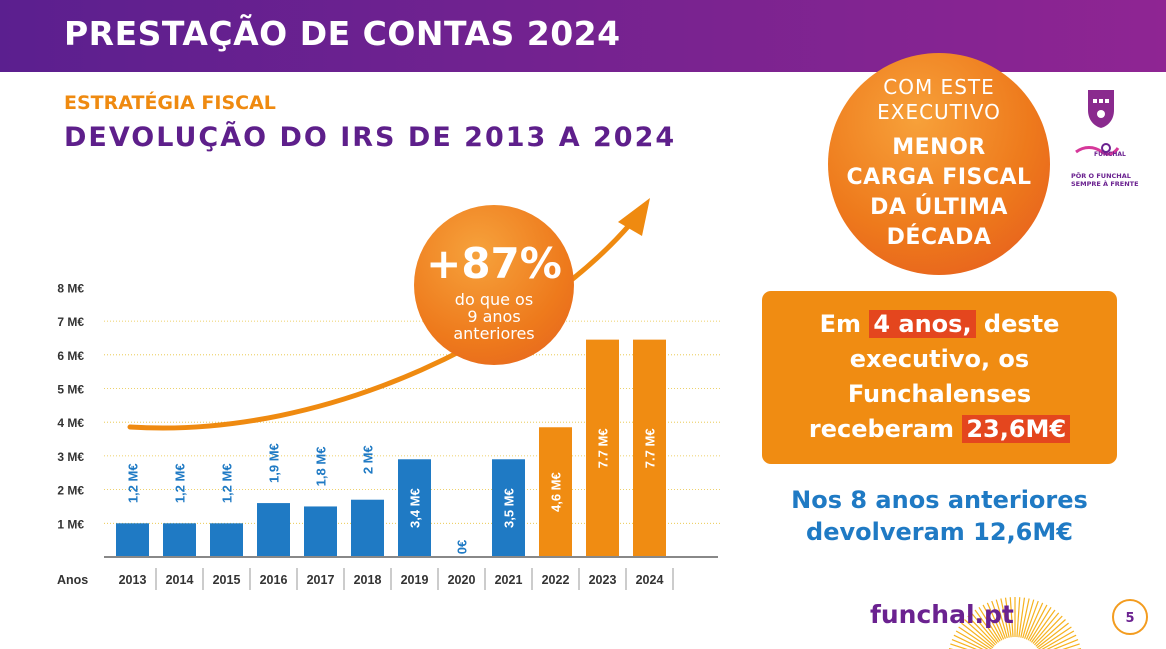 This screenshot has height=649, width=1166. I want to click on y-tick-label: 4 M€, so click(70, 423).